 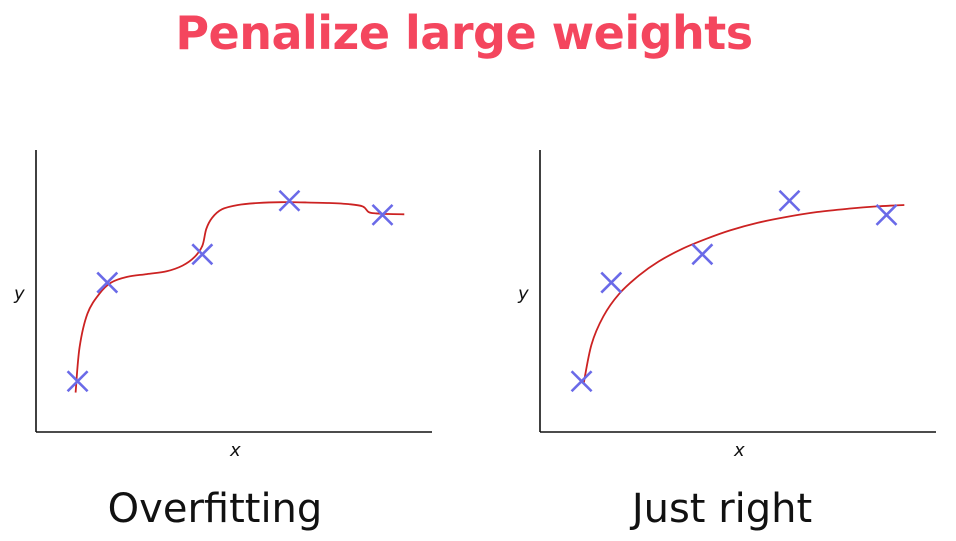 What do you see at coordinates (464, 33) in the screenshot?
I see `page-title: Penalize large weights` at bounding box center [464, 33].